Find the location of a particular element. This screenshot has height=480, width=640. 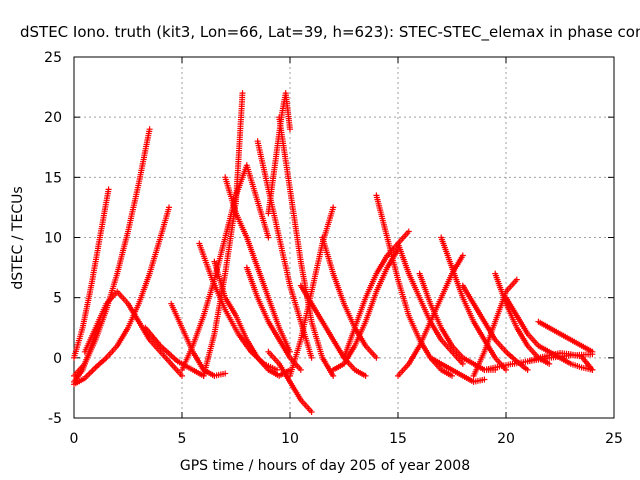

y-tick-label: 15 is located at coordinates (53, 178).